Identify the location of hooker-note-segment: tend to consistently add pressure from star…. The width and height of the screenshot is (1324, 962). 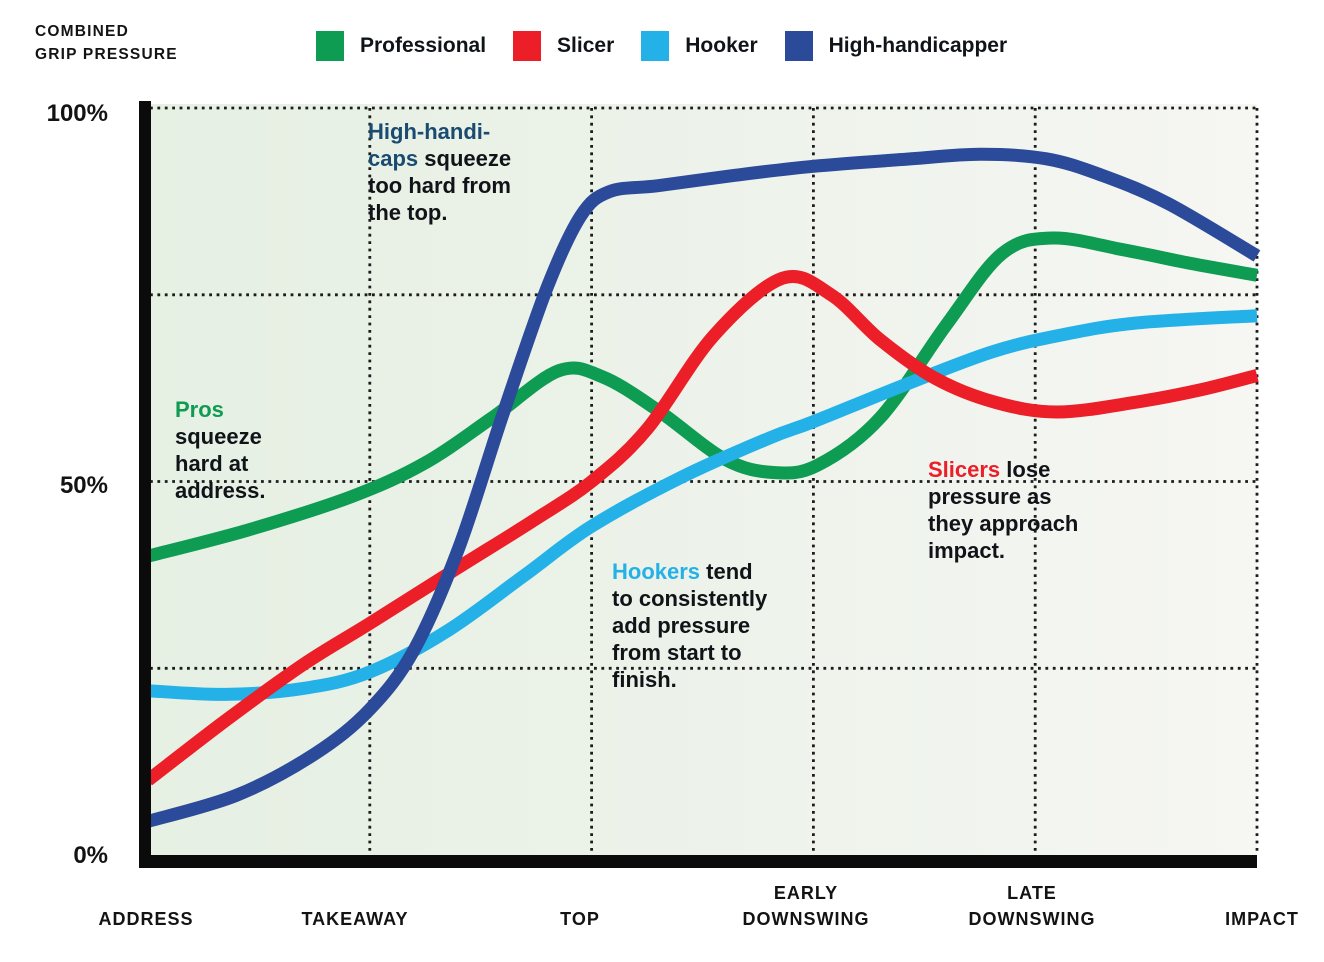
(690, 625).